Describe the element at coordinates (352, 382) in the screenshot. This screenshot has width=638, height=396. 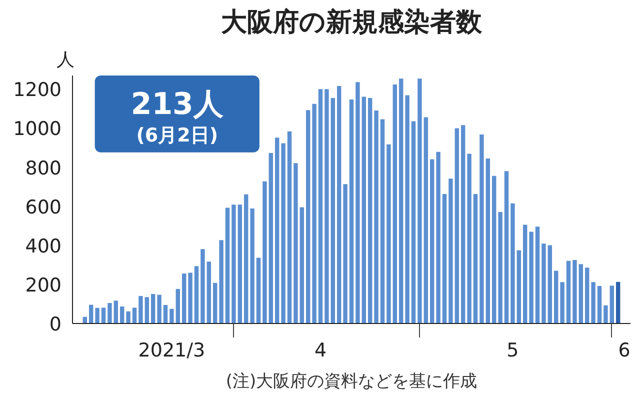
I see `text: (注)大阪府の資料などを基に作成` at that location.